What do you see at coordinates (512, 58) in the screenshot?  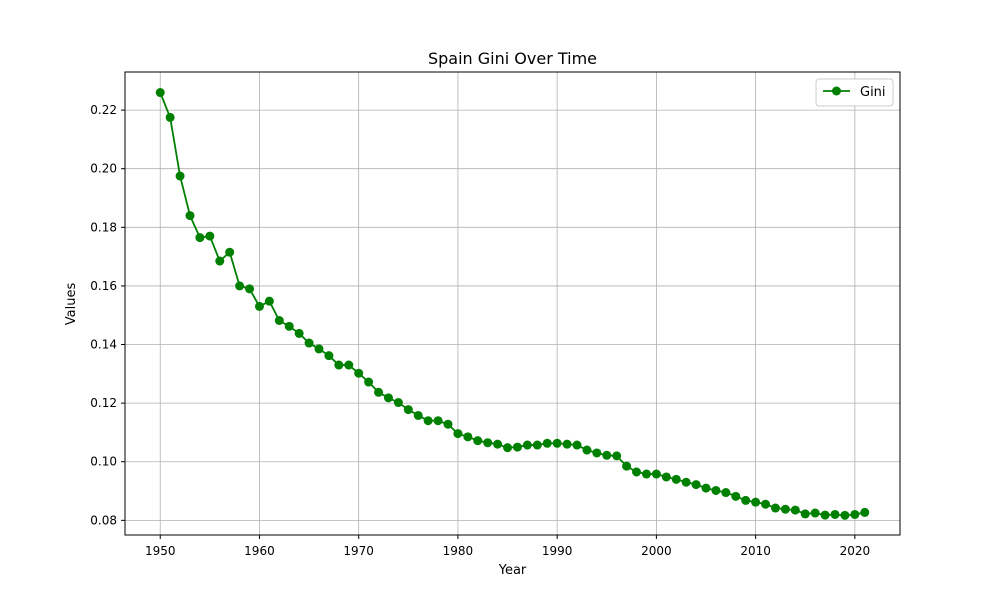 I see `chart-title: Spain Gini Over Time` at bounding box center [512, 58].